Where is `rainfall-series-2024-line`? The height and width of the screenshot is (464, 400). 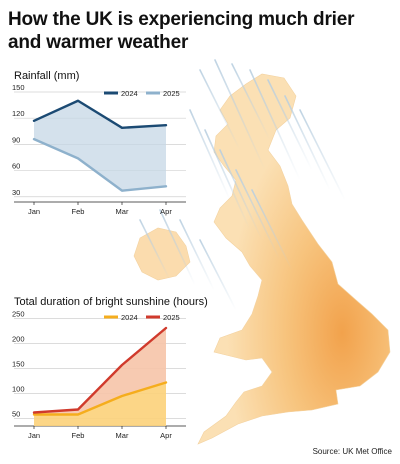
rainfall-series-2024-line is located at coordinates (100, 114).